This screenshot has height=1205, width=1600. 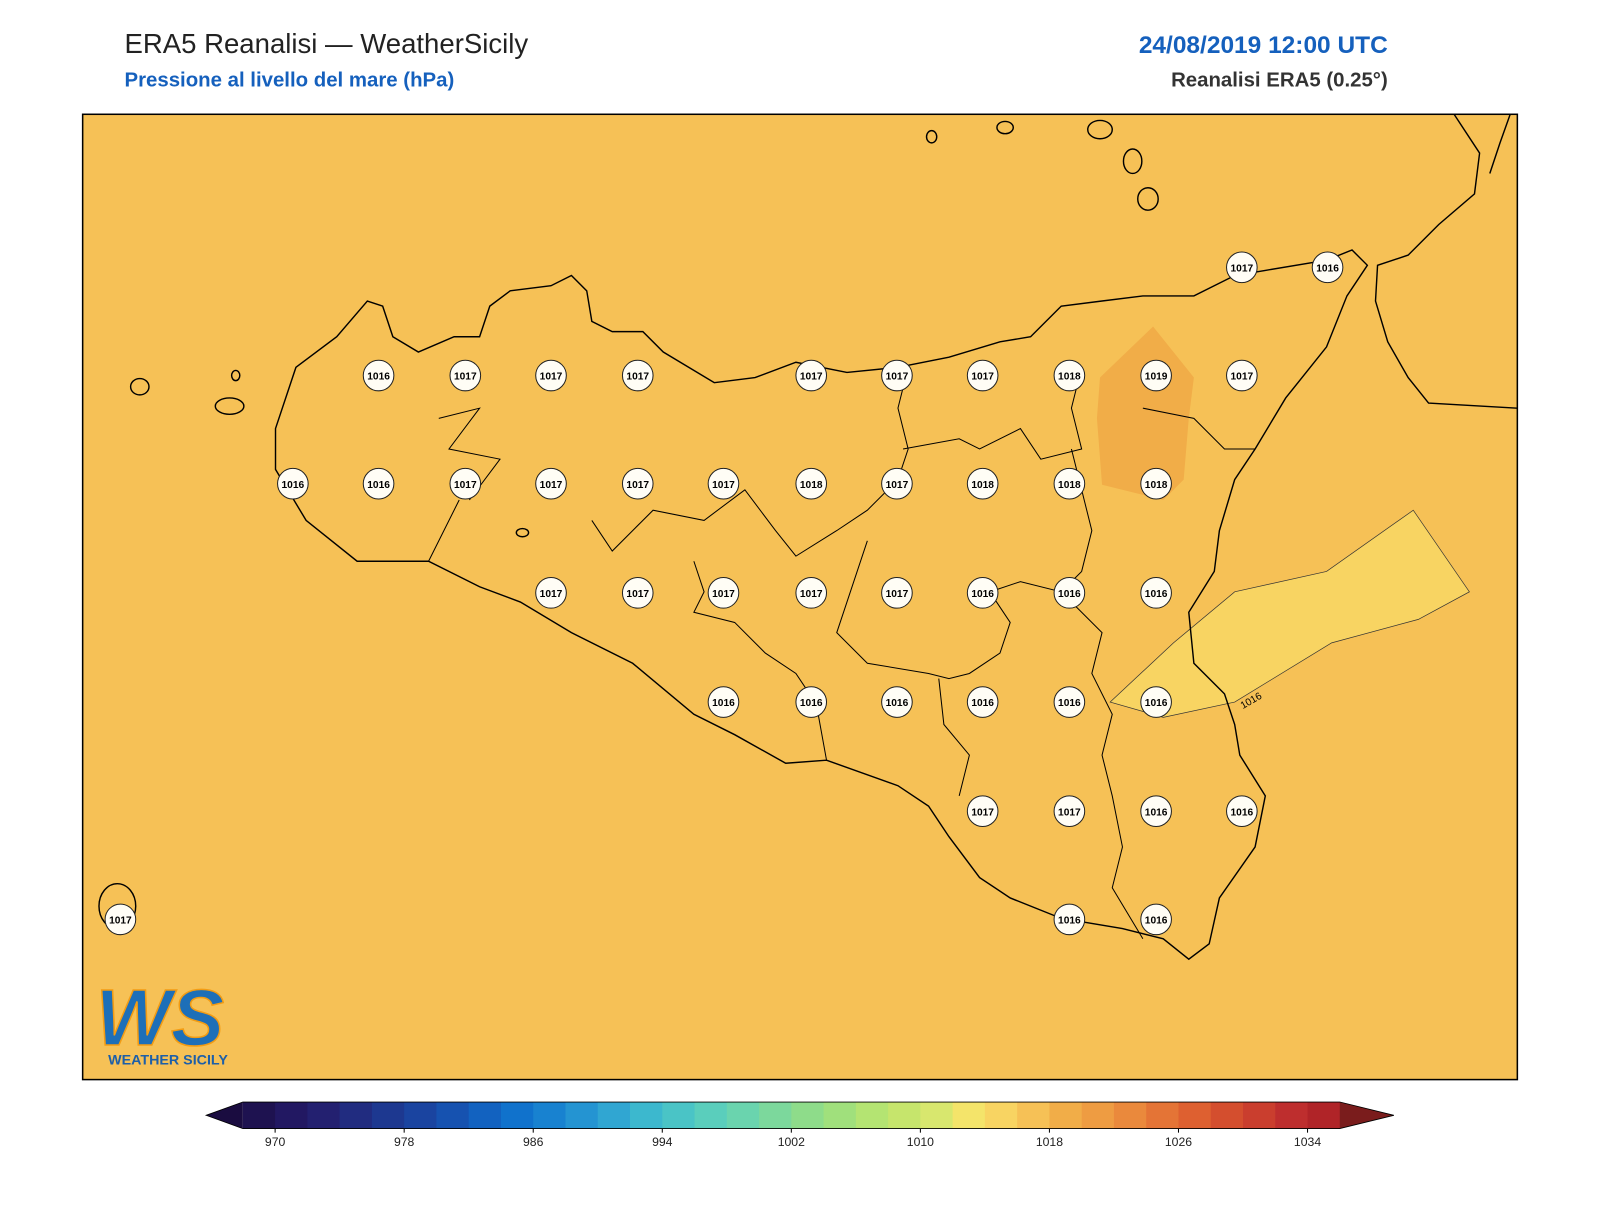 What do you see at coordinates (1289, 613) in the screenshot?
I see `low-pressure-area` at bounding box center [1289, 613].